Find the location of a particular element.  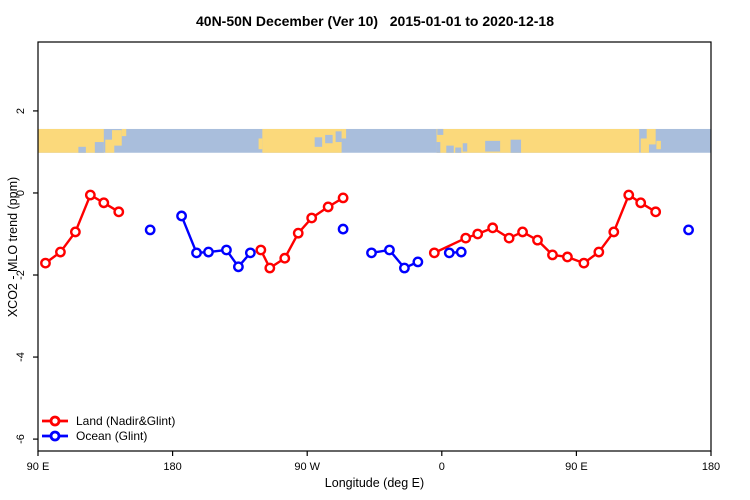

legend-entry-ocean: Ocean (Glint) is located at coordinates (112, 436).